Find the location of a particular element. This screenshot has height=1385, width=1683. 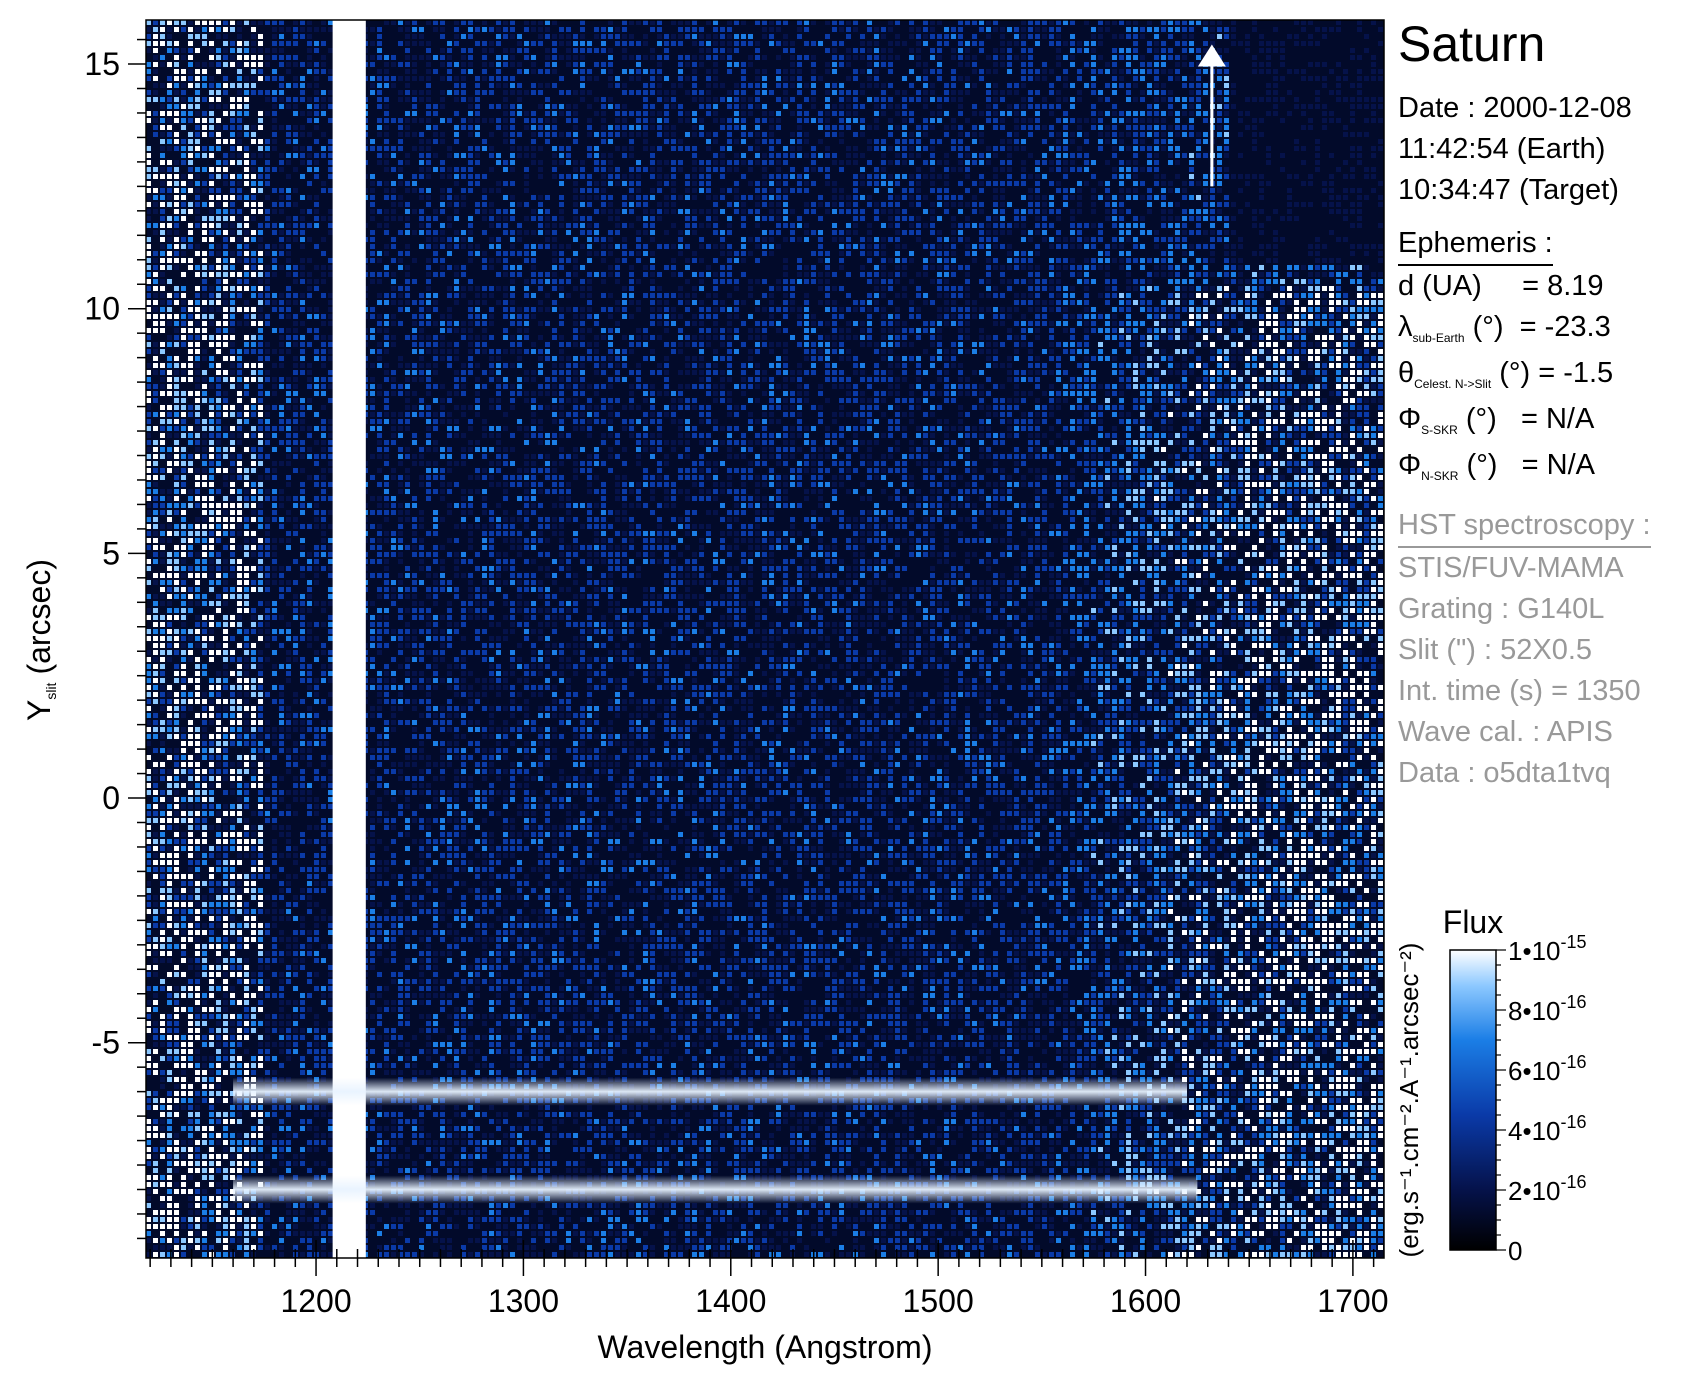

phi-s-row: ΦS-SKR (°) = N/A is located at coordinates (1540, 422).